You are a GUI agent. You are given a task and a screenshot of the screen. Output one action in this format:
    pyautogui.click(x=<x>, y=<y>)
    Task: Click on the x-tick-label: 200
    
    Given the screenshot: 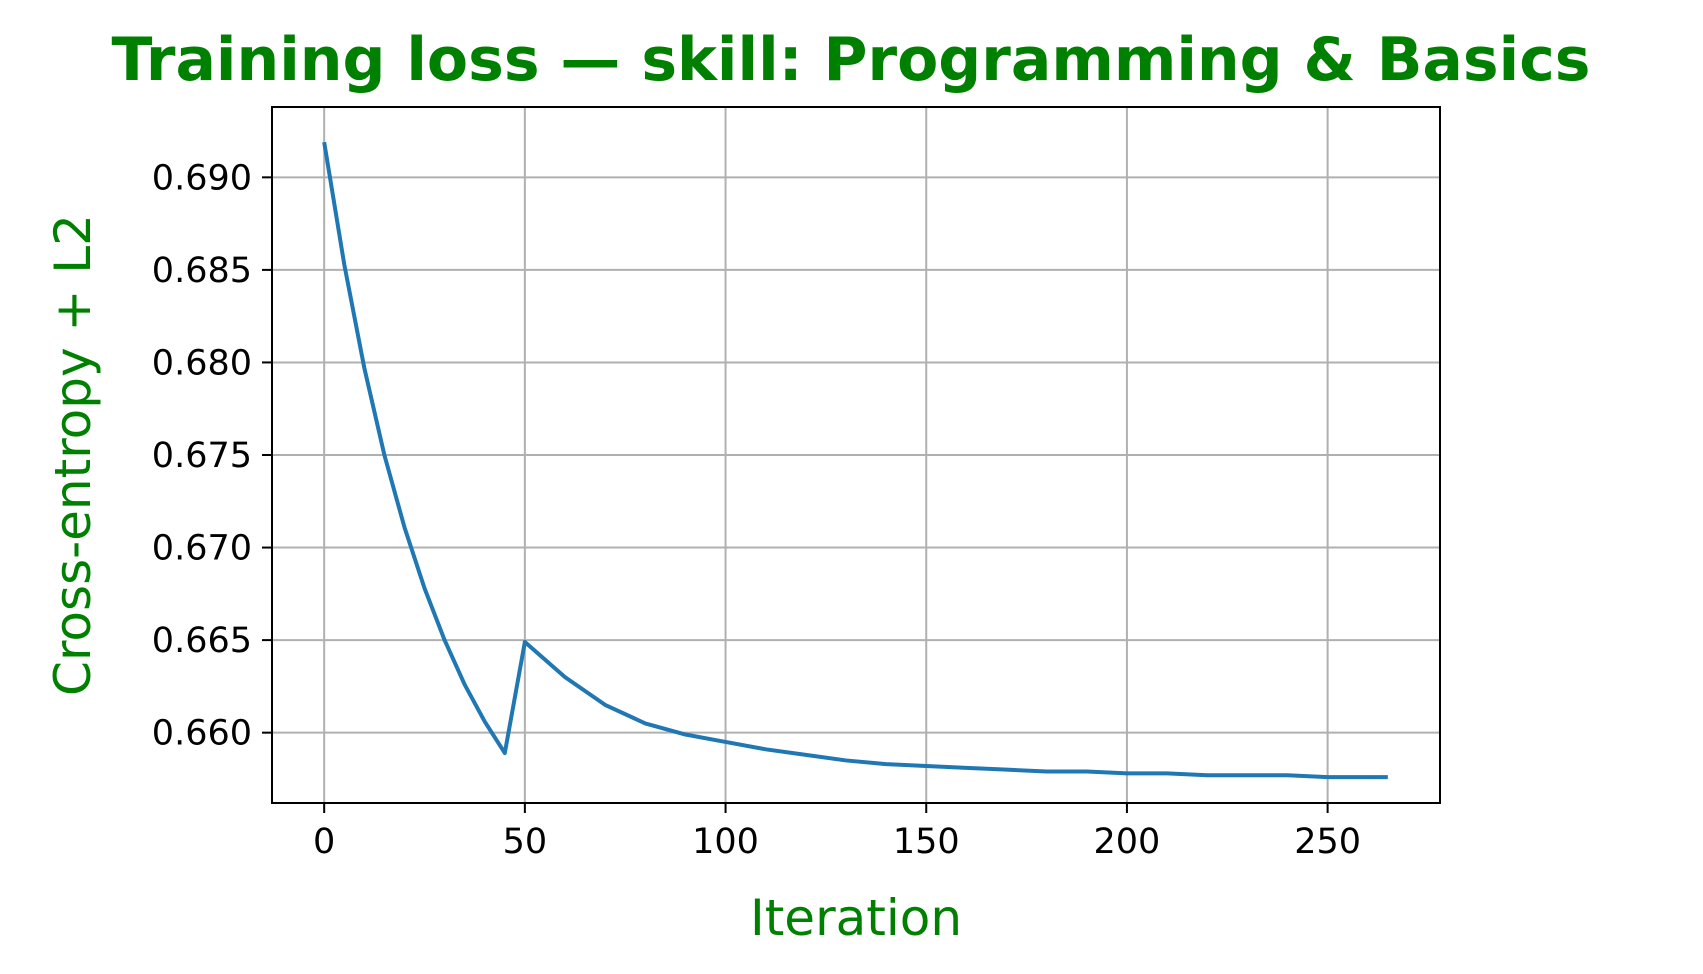 What is the action you would take?
    pyautogui.click(x=1127, y=842)
    